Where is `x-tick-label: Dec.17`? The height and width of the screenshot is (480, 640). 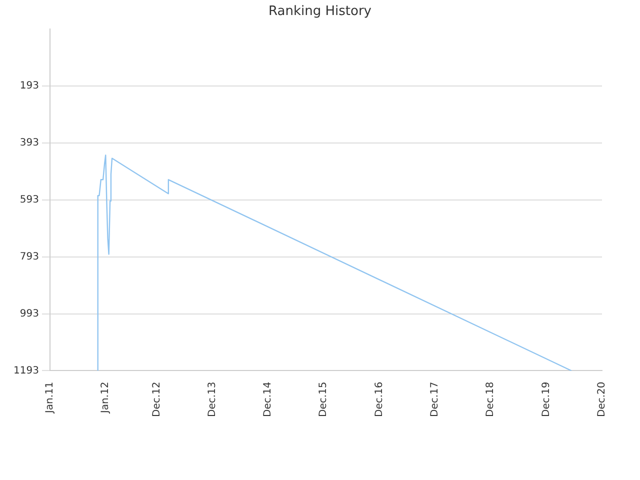 x-tick-label: Dec.17 is located at coordinates (435, 400).